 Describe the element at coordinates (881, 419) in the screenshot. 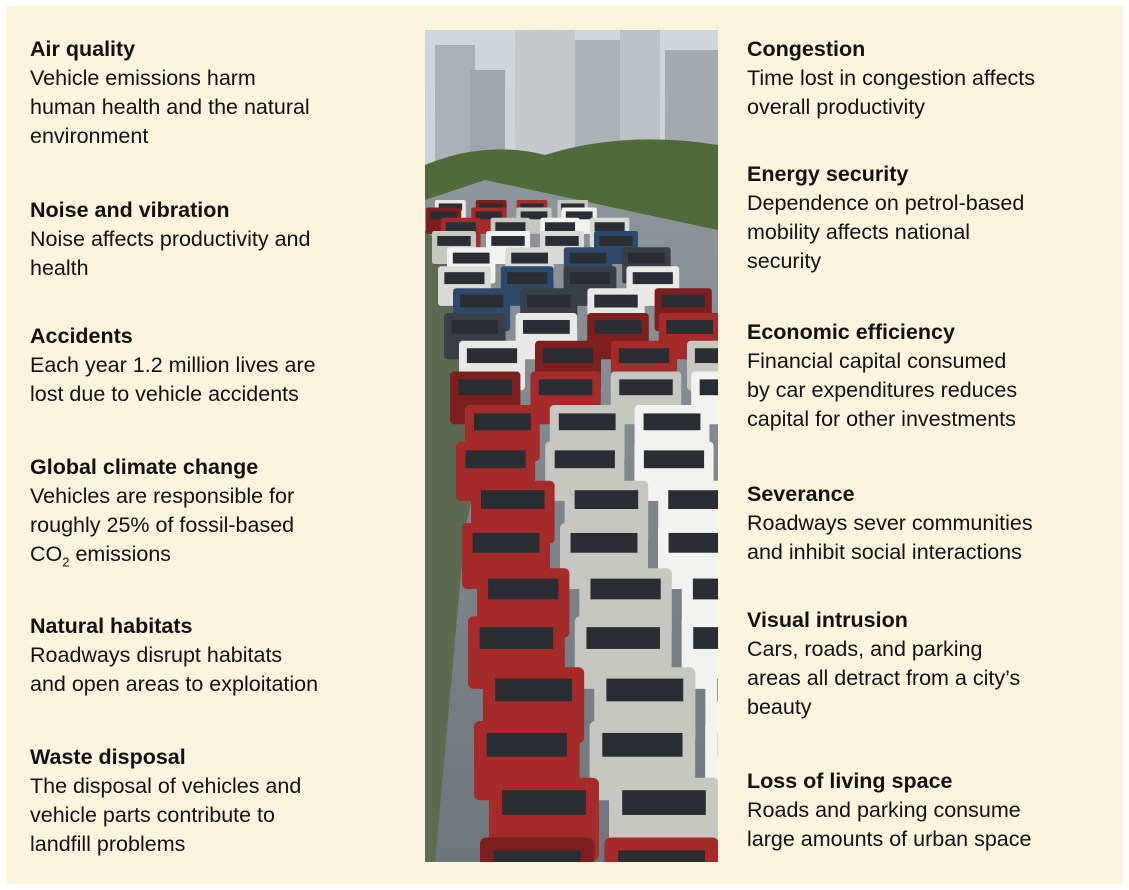

I see `factor-text: capital for other investments` at that location.